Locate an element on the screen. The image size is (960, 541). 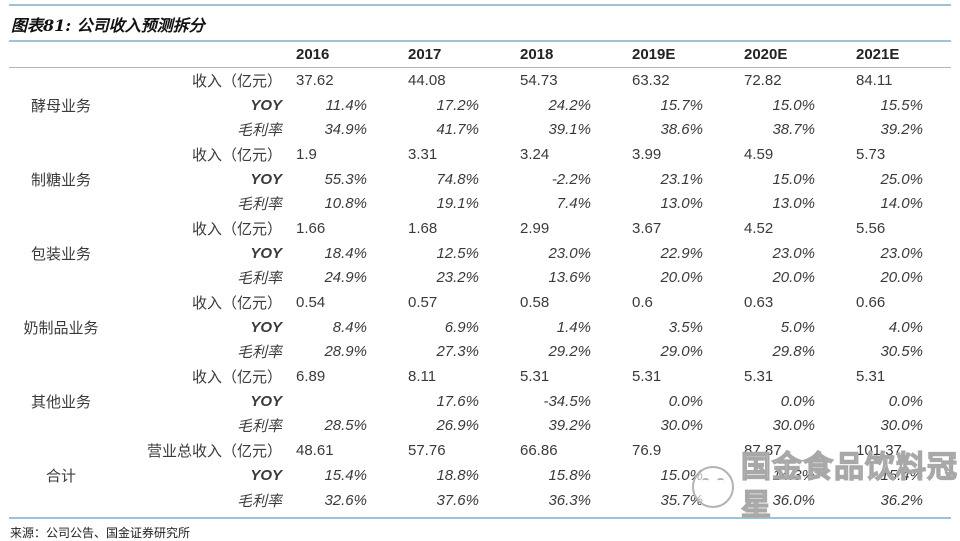
cell-value: 55.3% is located at coordinates (345, 179).